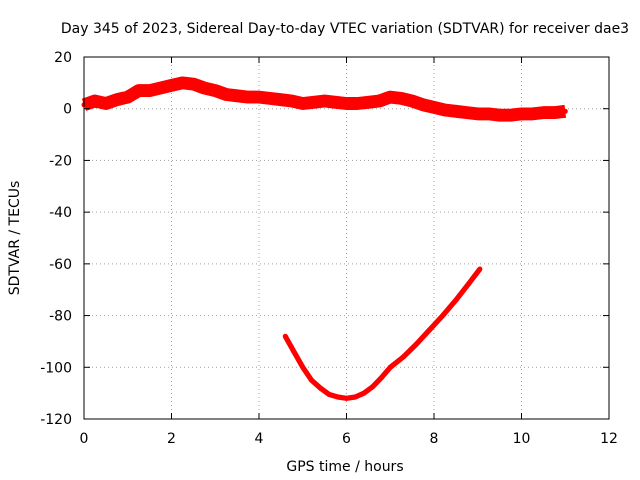 The width and height of the screenshot is (640, 480). I want to click on y-axis-label: SDTVAR / TECUs, so click(15, 238).